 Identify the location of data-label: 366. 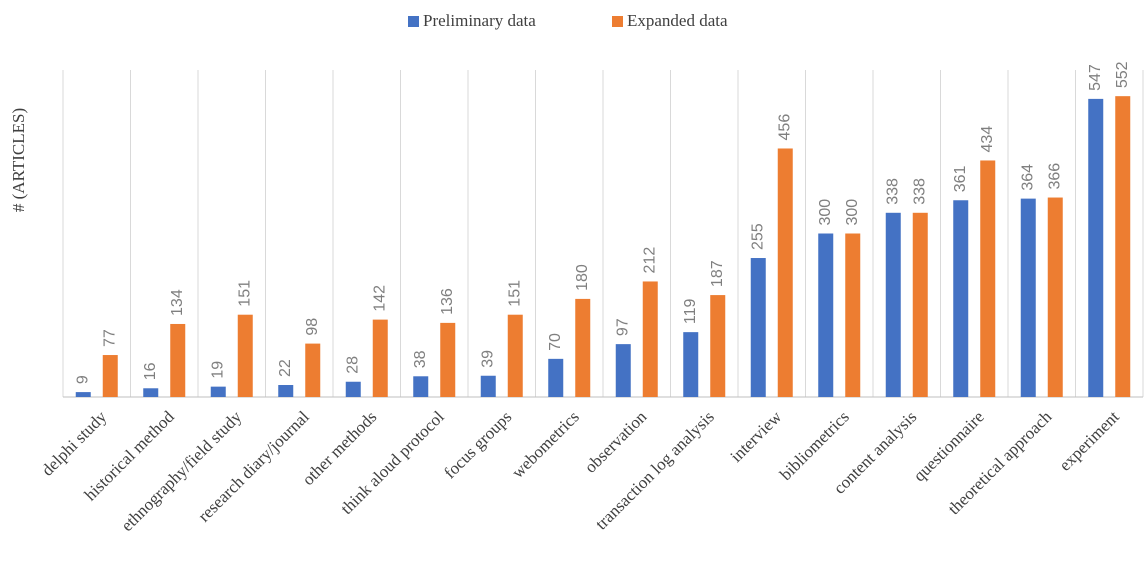
(1054, 176).